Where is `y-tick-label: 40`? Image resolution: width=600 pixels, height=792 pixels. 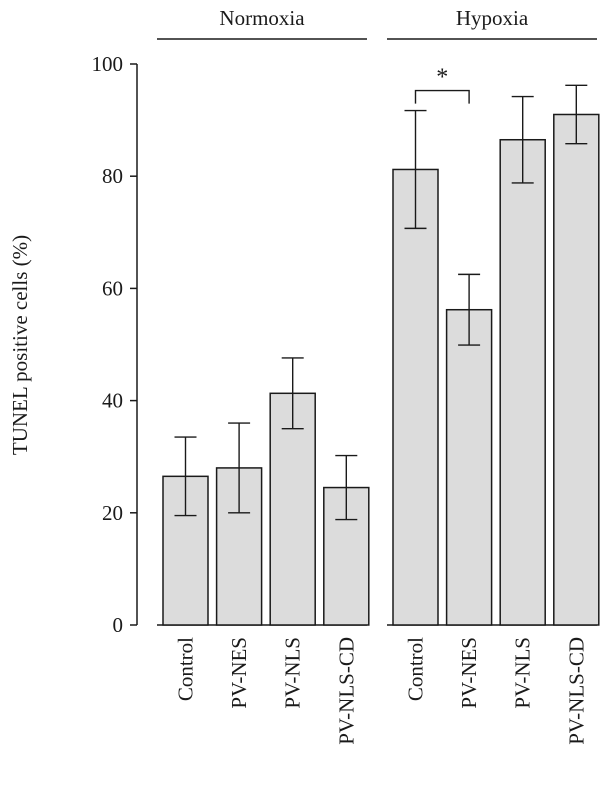
y-tick-label: 40 is located at coordinates (112, 401).